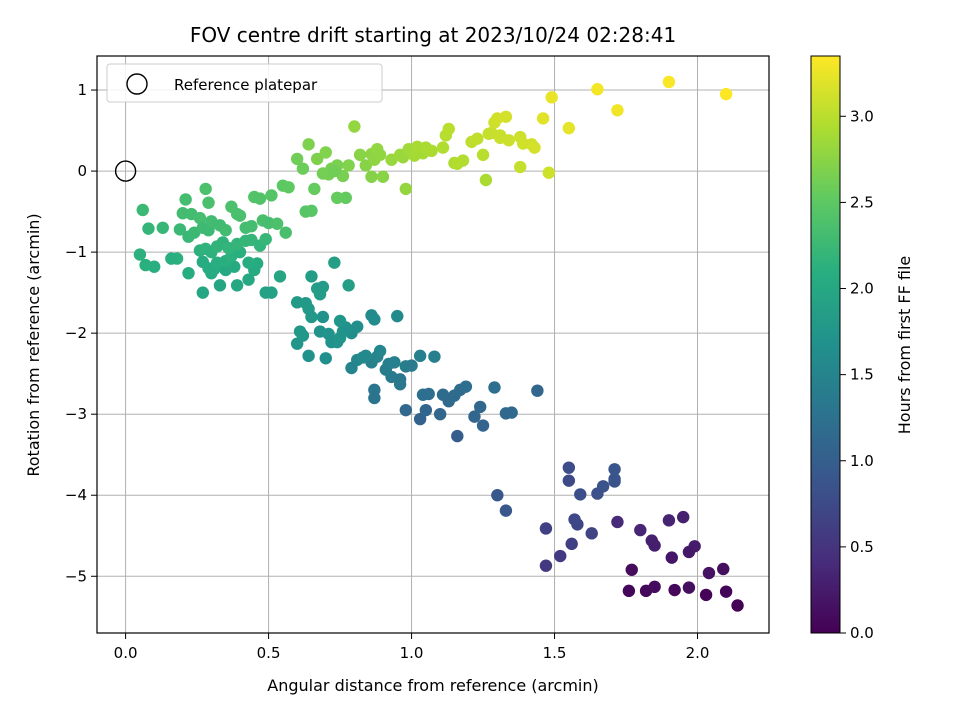 This screenshot has width=960, height=720. I want to click on colorbar-tick-label-3: 1.5, so click(862, 375).